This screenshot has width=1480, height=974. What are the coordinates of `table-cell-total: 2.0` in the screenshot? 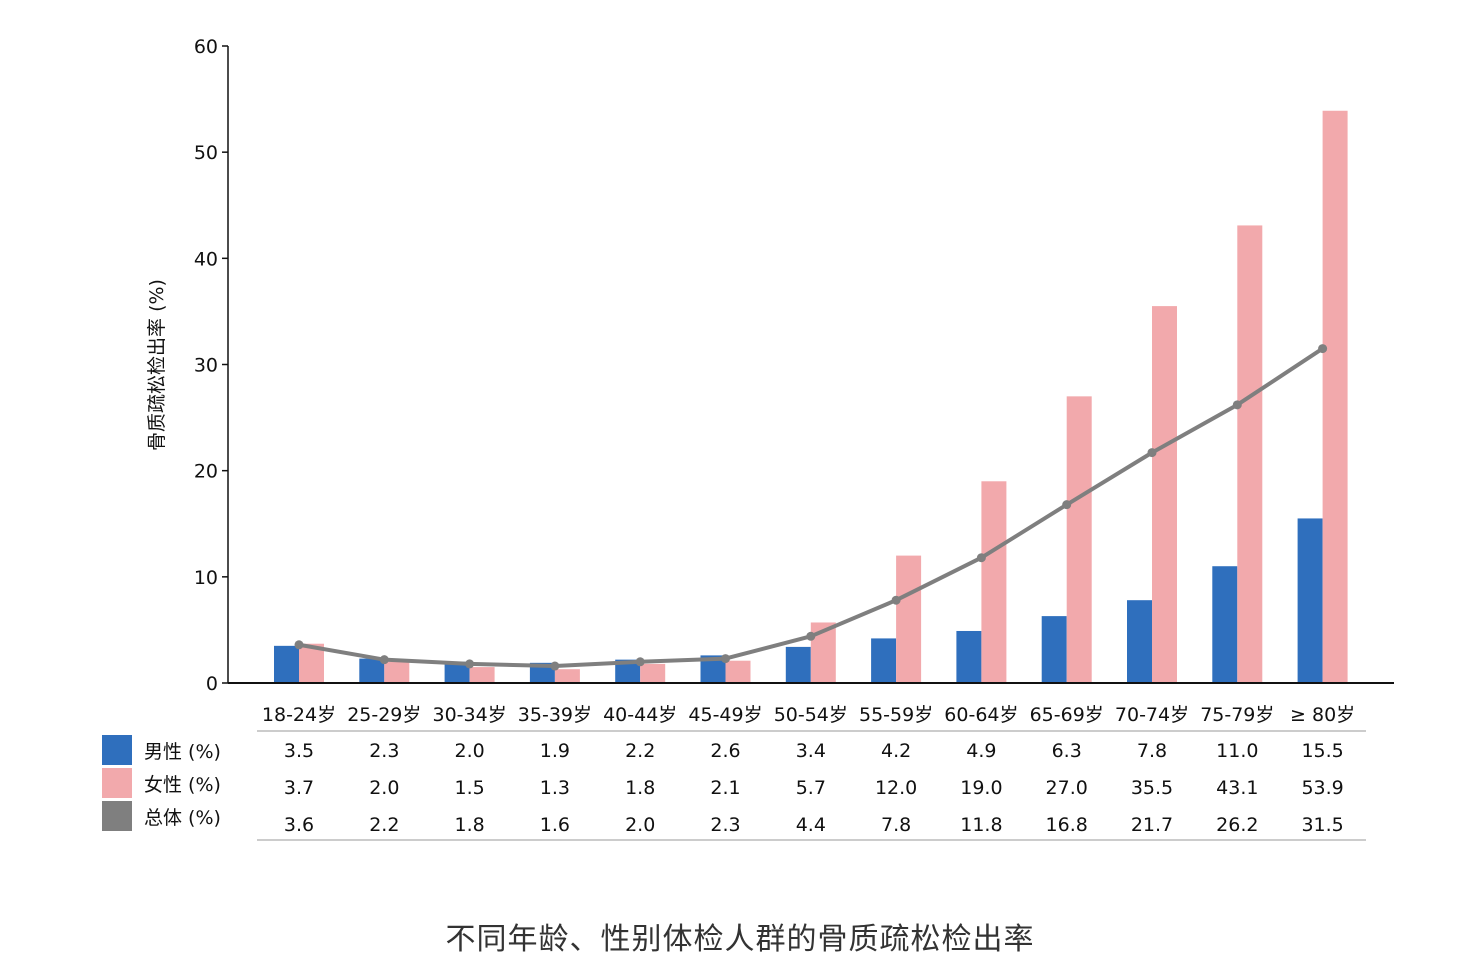 It's located at (640, 825).